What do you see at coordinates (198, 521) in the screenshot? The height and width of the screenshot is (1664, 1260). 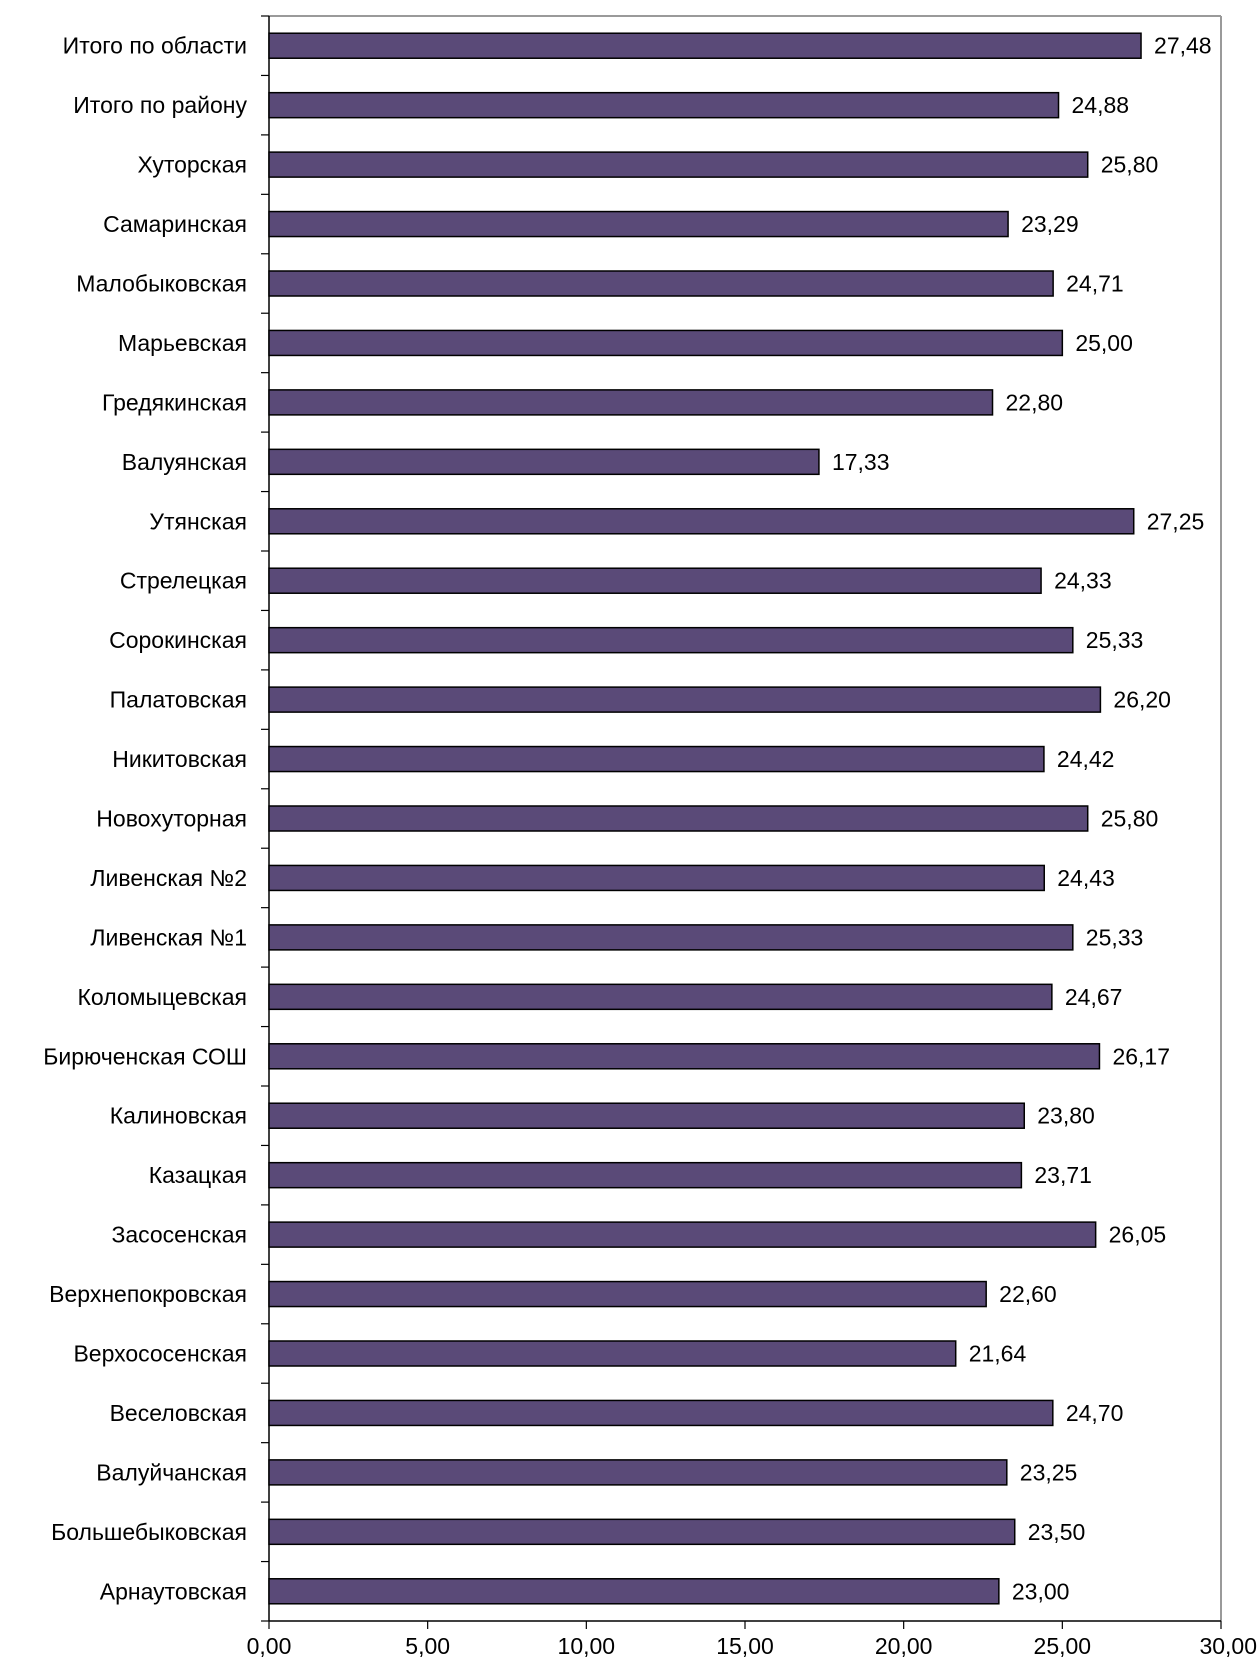 I see `category-label: Утянская` at bounding box center [198, 521].